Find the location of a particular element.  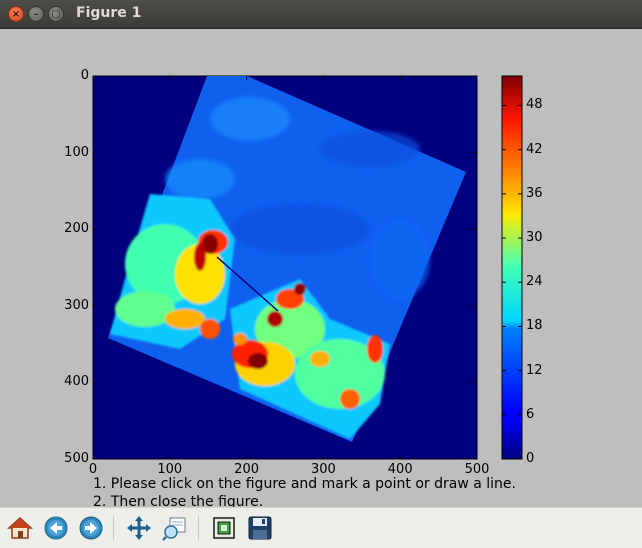

zoom-icon is located at coordinates (174, 529).